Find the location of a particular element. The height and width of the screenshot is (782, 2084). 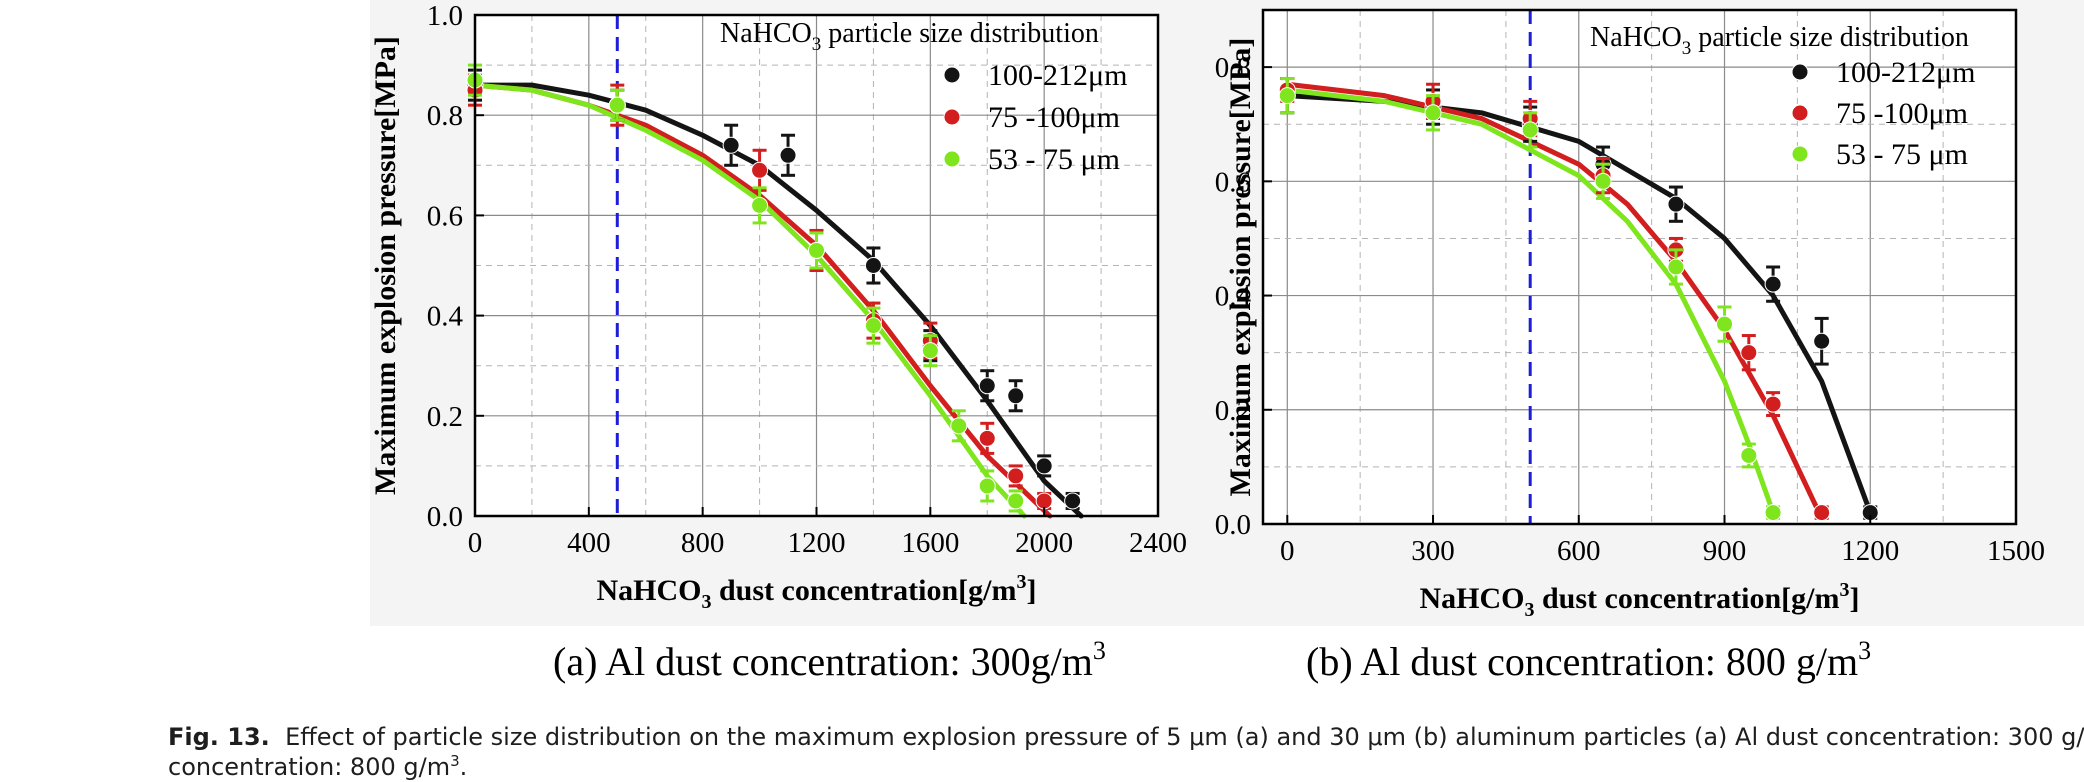

x-tick-label: 400 is located at coordinates (589, 543).